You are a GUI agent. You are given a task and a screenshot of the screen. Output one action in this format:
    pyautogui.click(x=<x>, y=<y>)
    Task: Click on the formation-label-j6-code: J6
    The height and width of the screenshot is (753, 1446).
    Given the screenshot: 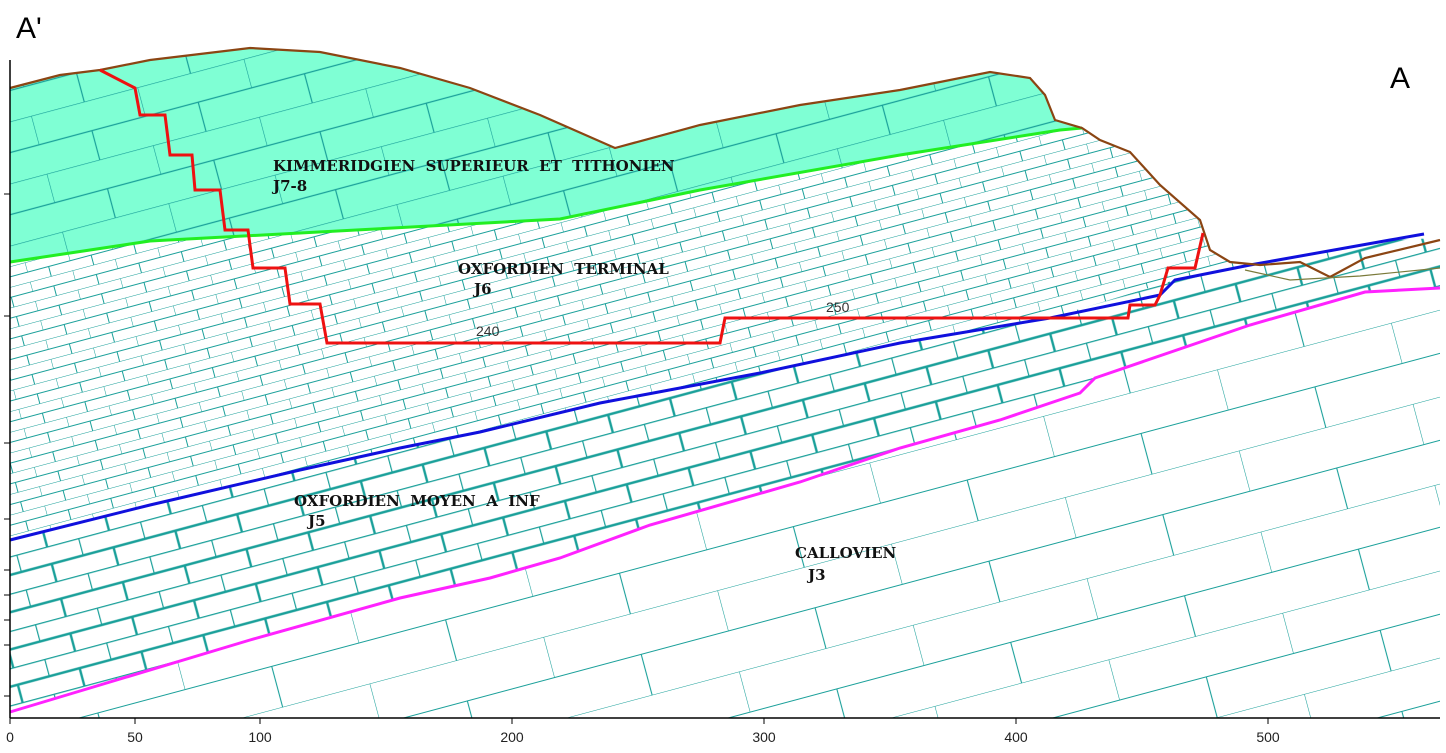 What is the action you would take?
    pyautogui.click(x=482, y=289)
    